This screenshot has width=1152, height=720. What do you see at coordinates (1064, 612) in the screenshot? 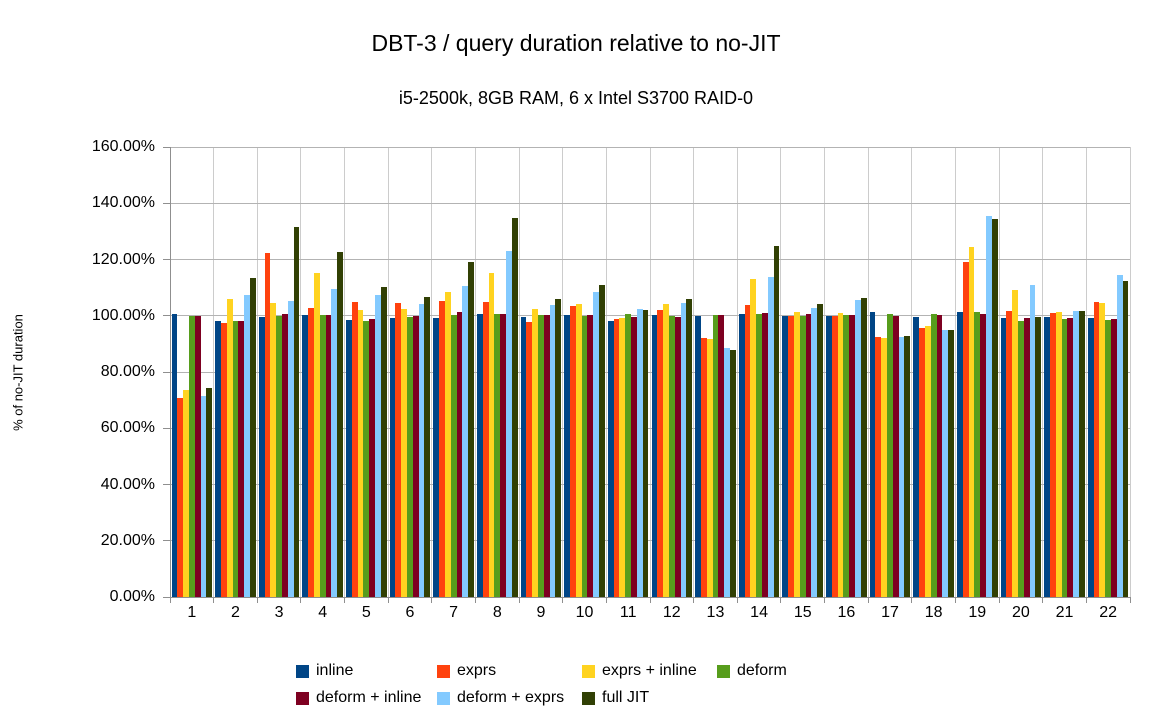
I see `x-tick-label: 21` at bounding box center [1064, 612].